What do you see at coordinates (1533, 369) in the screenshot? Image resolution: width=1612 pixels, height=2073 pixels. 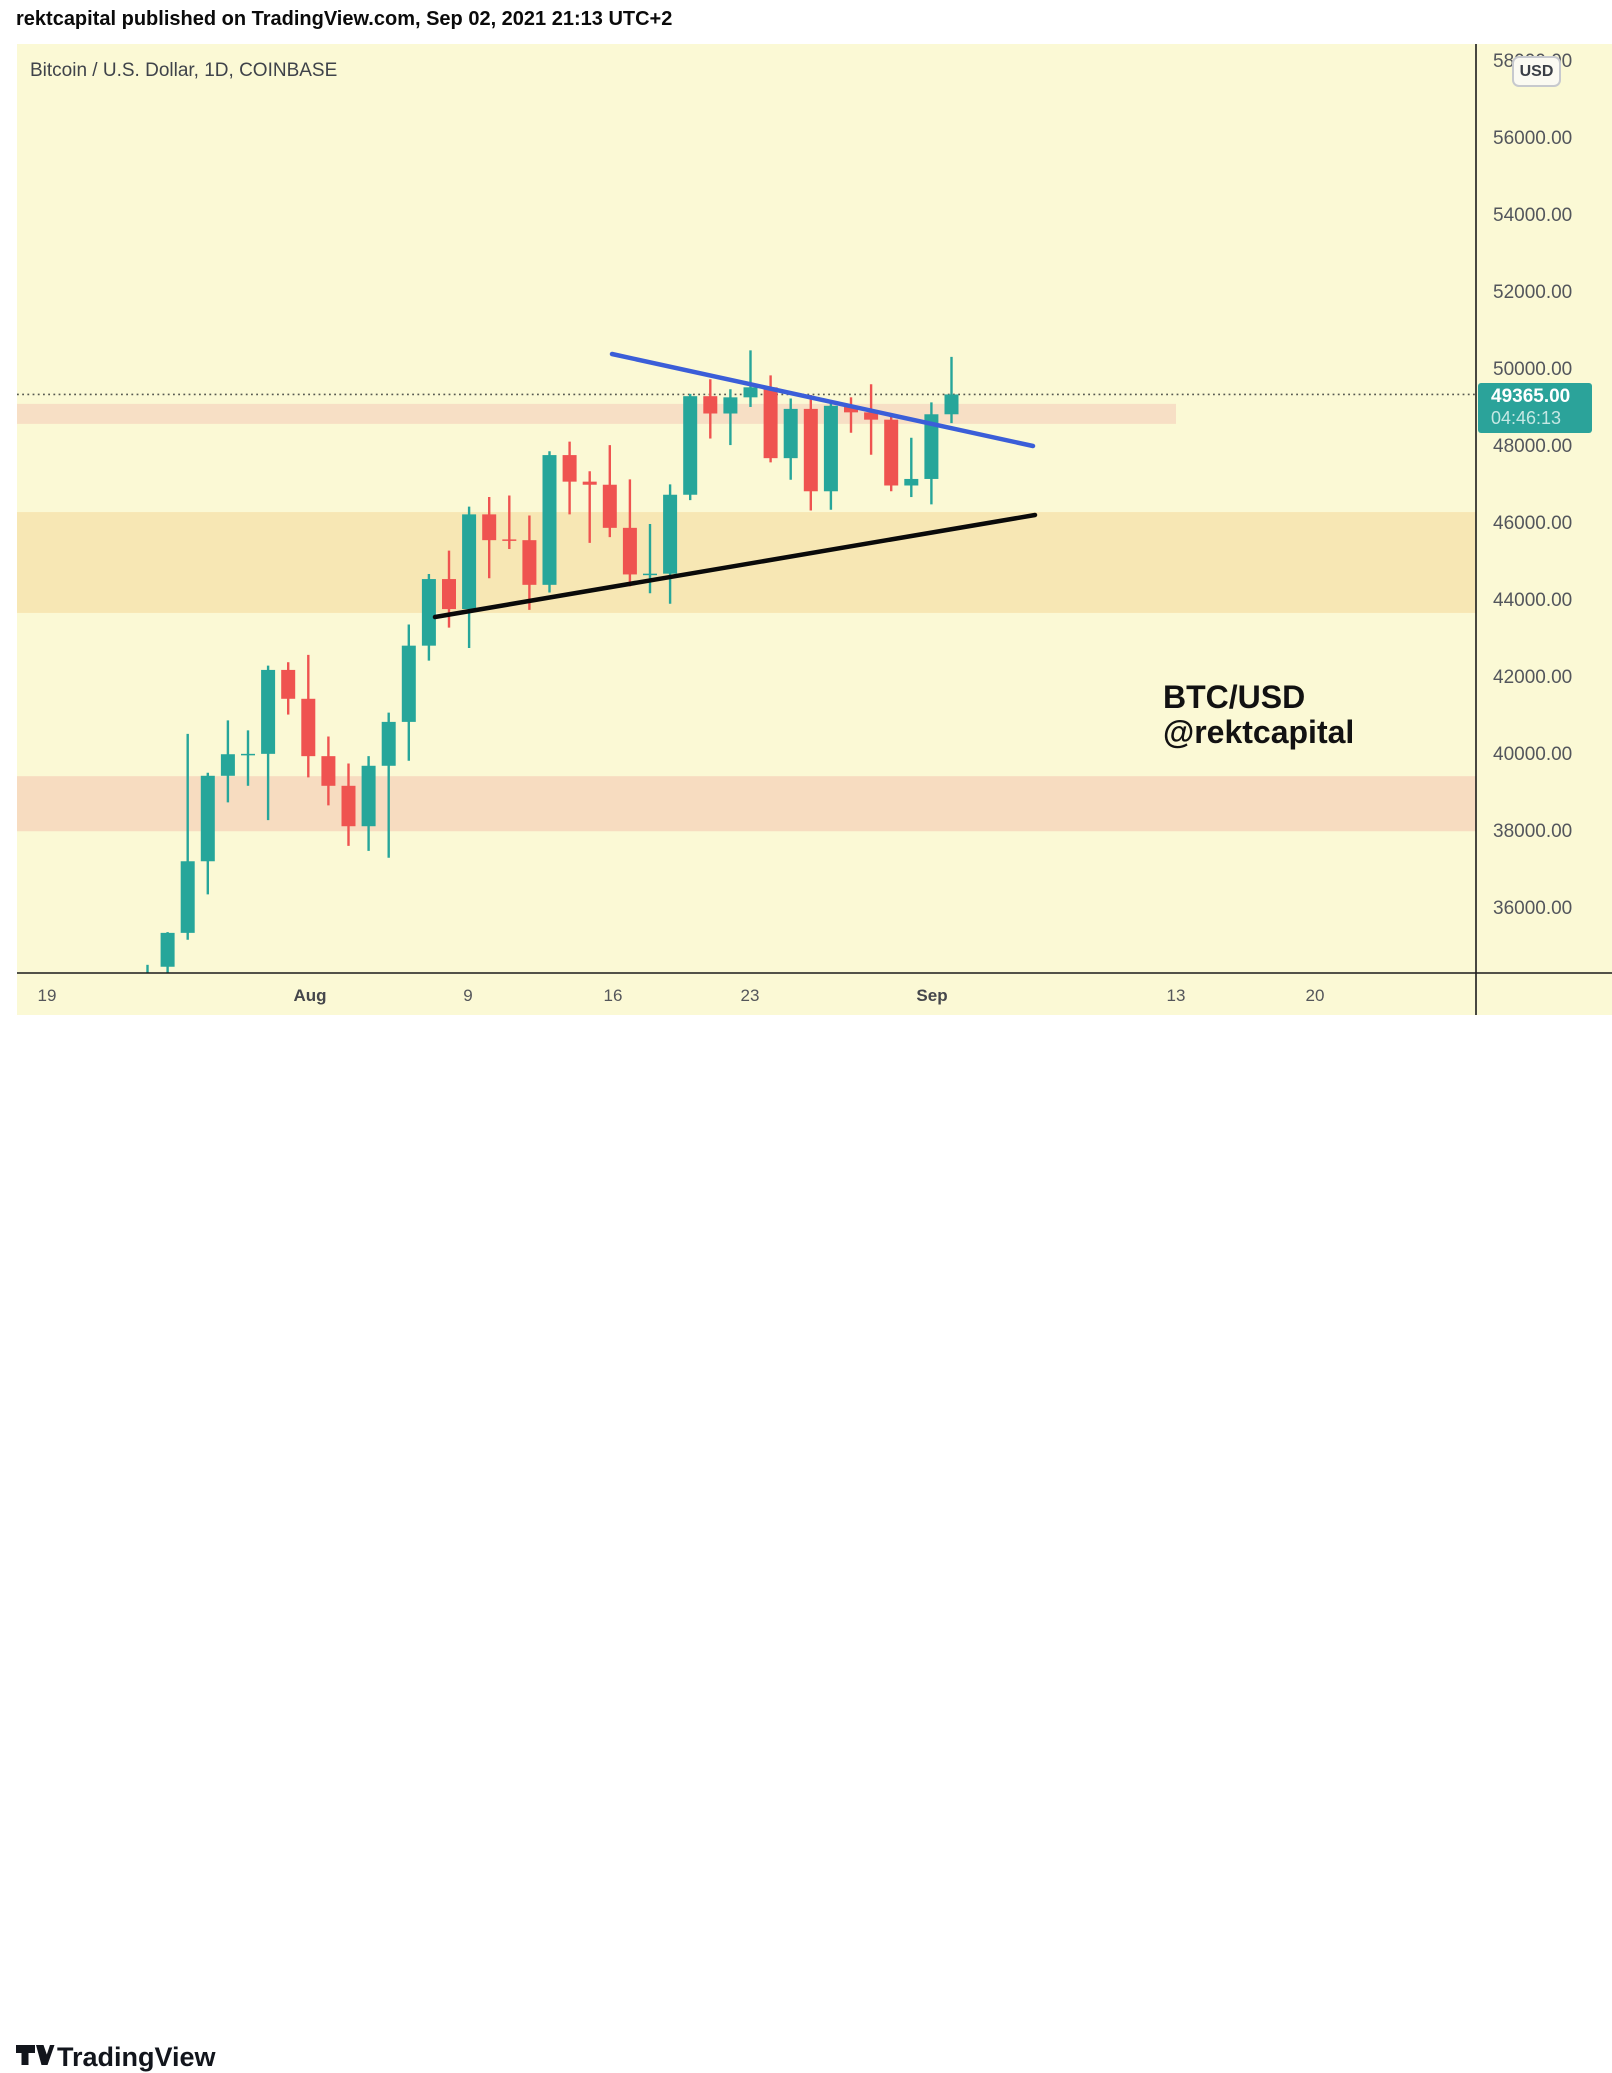 I see `price-scale-label: 50000.00` at bounding box center [1533, 369].